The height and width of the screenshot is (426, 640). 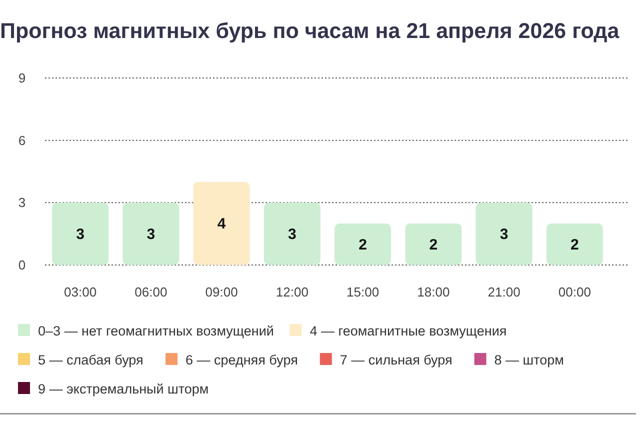 What do you see at coordinates (221, 292) in the screenshot?
I see `x-tick-label: 09:00` at bounding box center [221, 292].